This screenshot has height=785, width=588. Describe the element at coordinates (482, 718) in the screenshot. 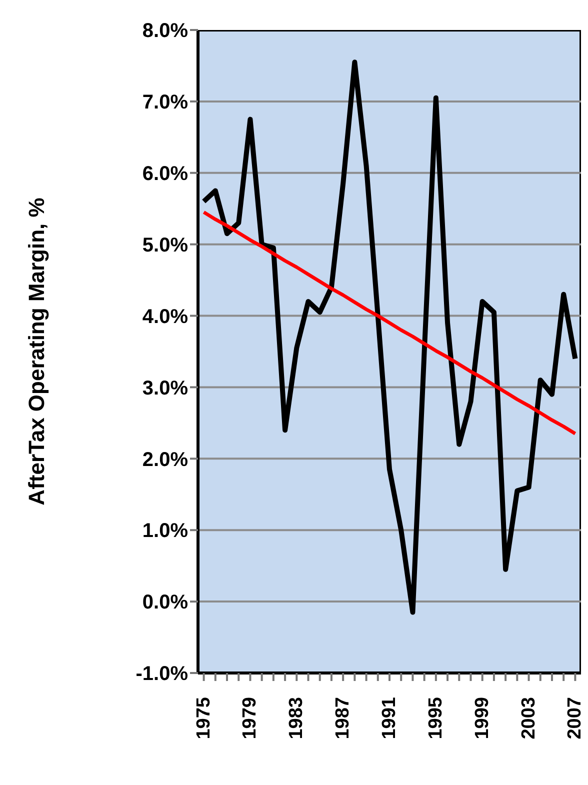

I see `x-tick-label: 1999` at that location.